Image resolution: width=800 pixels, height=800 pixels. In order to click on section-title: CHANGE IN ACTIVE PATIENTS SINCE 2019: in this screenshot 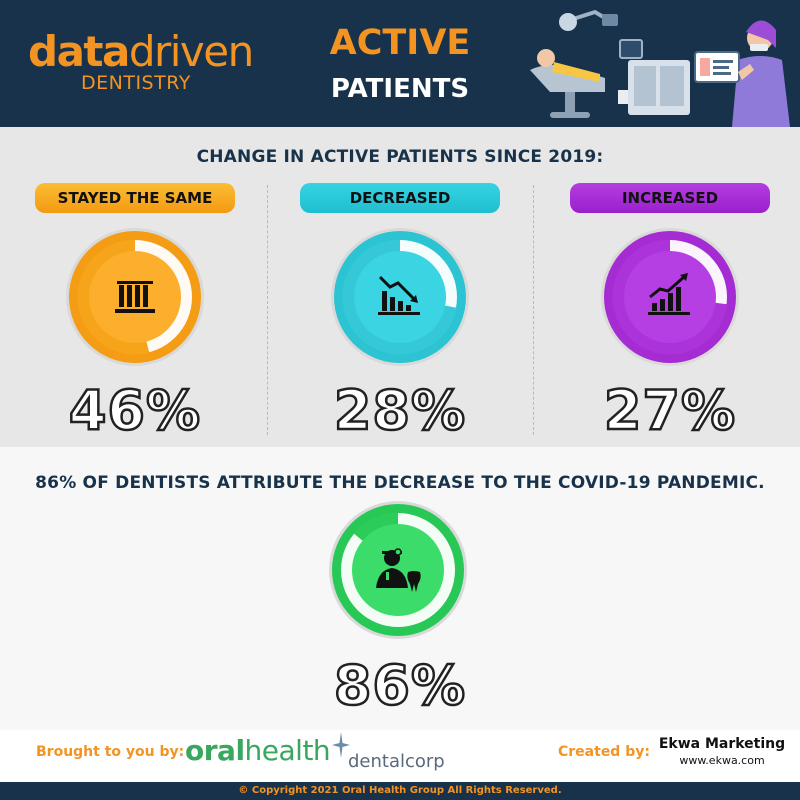, I will do `click(400, 157)`.